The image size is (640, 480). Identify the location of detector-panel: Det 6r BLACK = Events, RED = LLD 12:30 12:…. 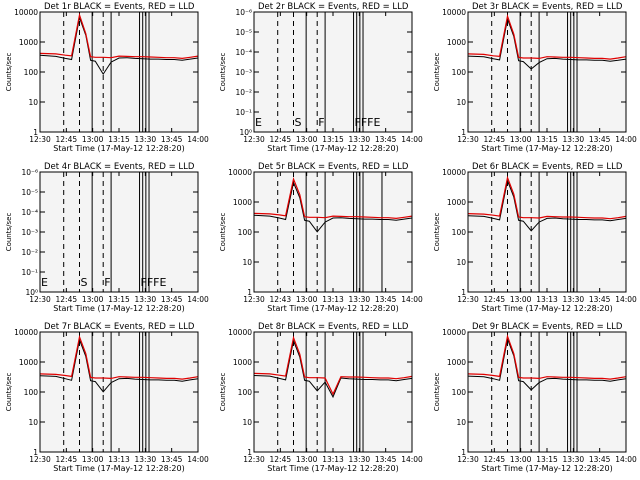
(535, 237).